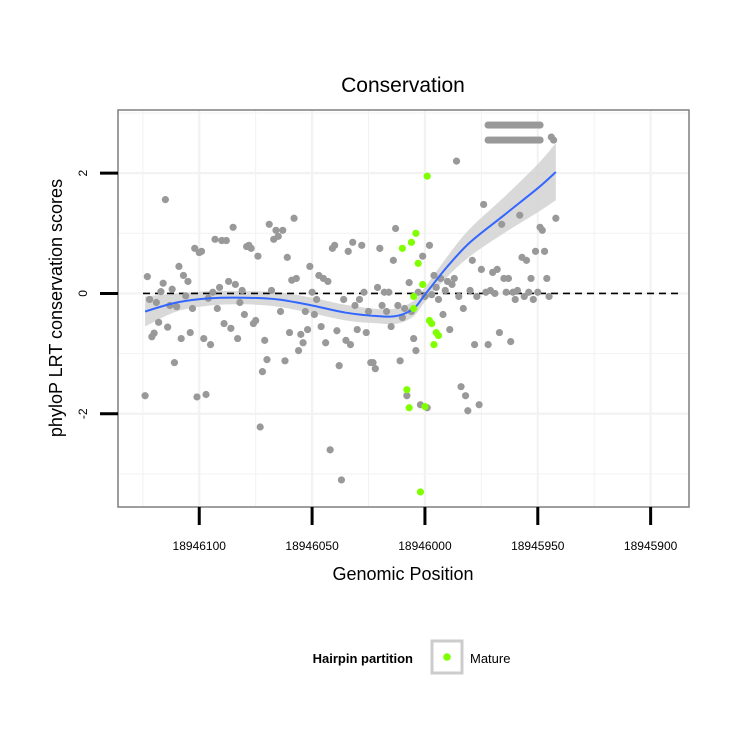 The height and width of the screenshot is (750, 750). What do you see at coordinates (97, 294) in the screenshot?
I see `y-axis: -2 0 2` at bounding box center [97, 294].